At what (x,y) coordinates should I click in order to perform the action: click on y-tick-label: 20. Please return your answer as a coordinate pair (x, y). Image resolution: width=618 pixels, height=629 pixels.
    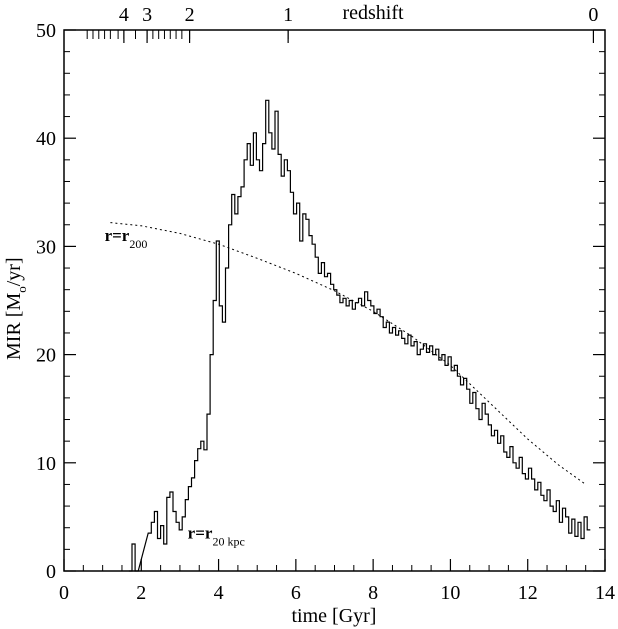
    Looking at the image, I should click on (46, 356).